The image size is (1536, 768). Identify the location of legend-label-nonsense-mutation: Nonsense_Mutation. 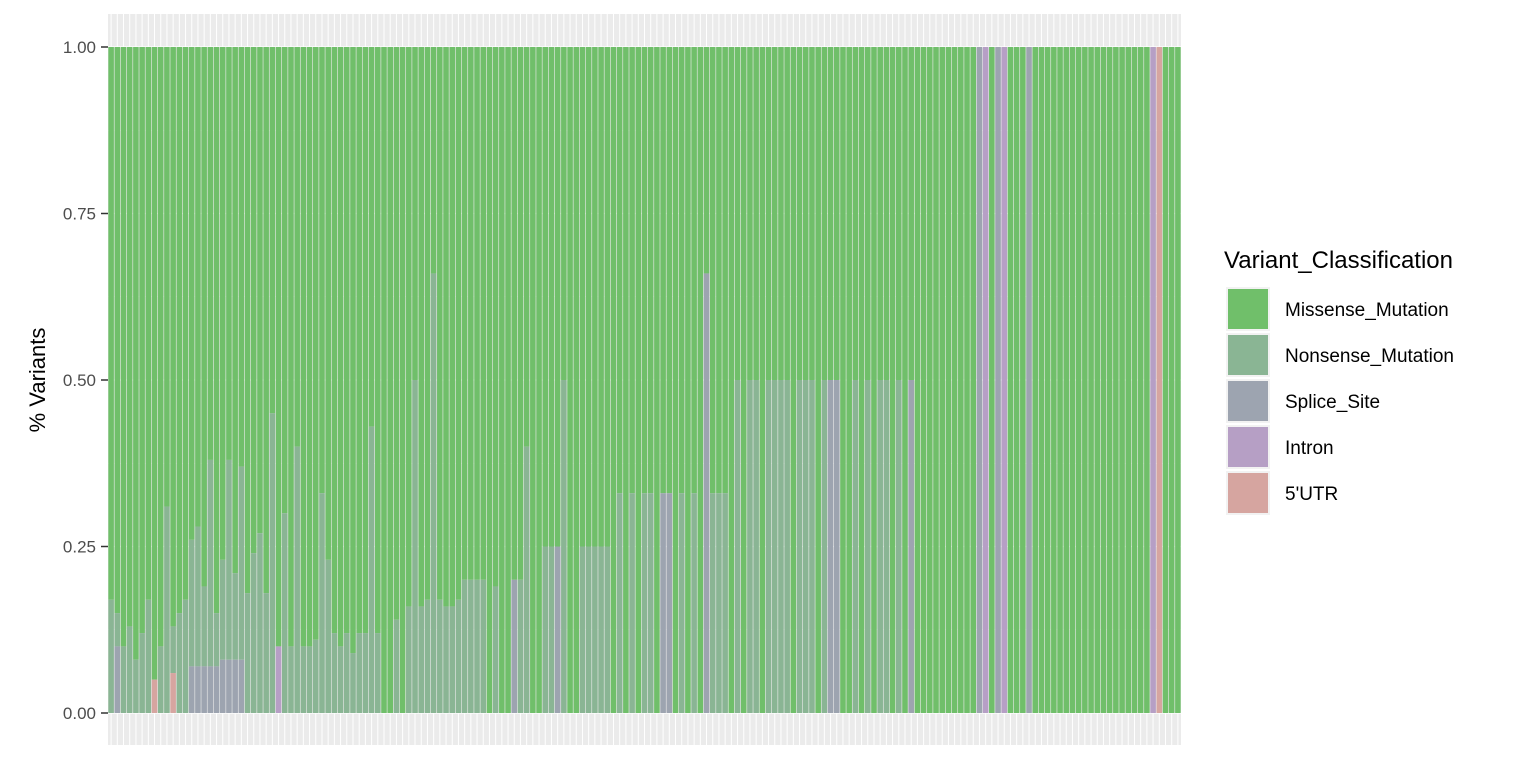
(1369, 356).